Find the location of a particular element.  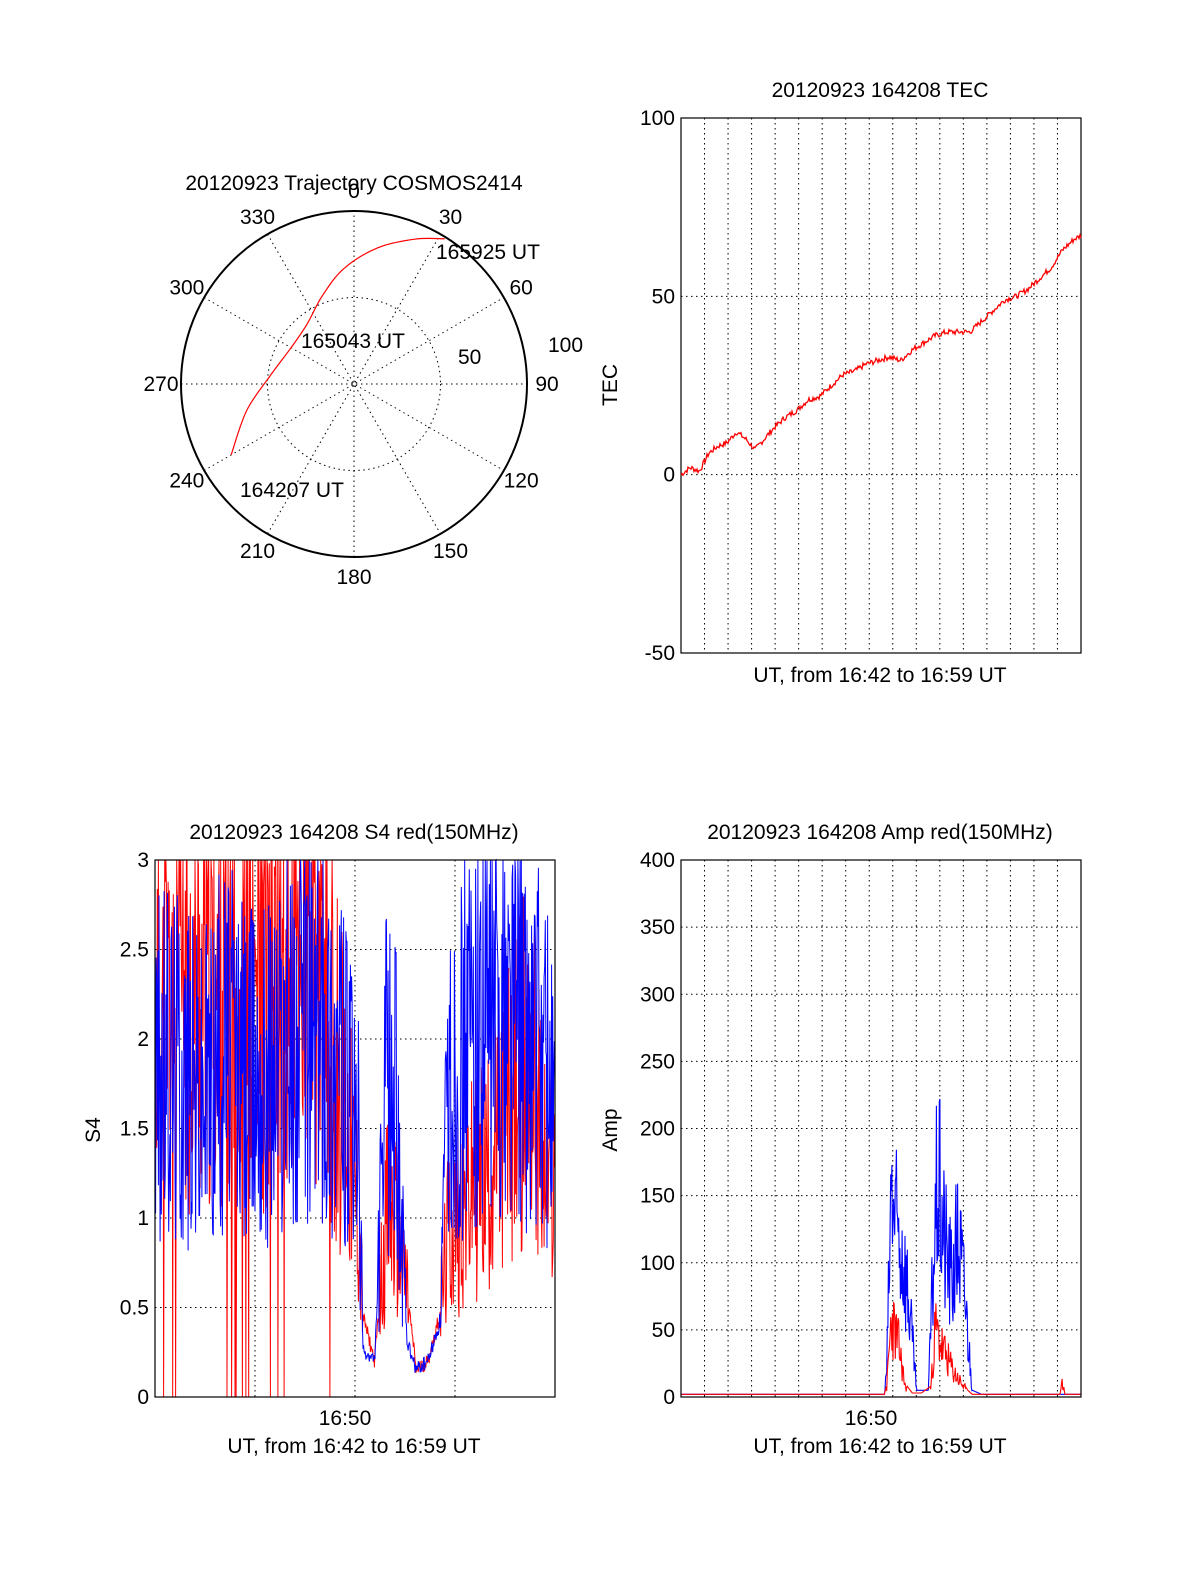

polar-azimuth-label: 240 is located at coordinates (186, 481).